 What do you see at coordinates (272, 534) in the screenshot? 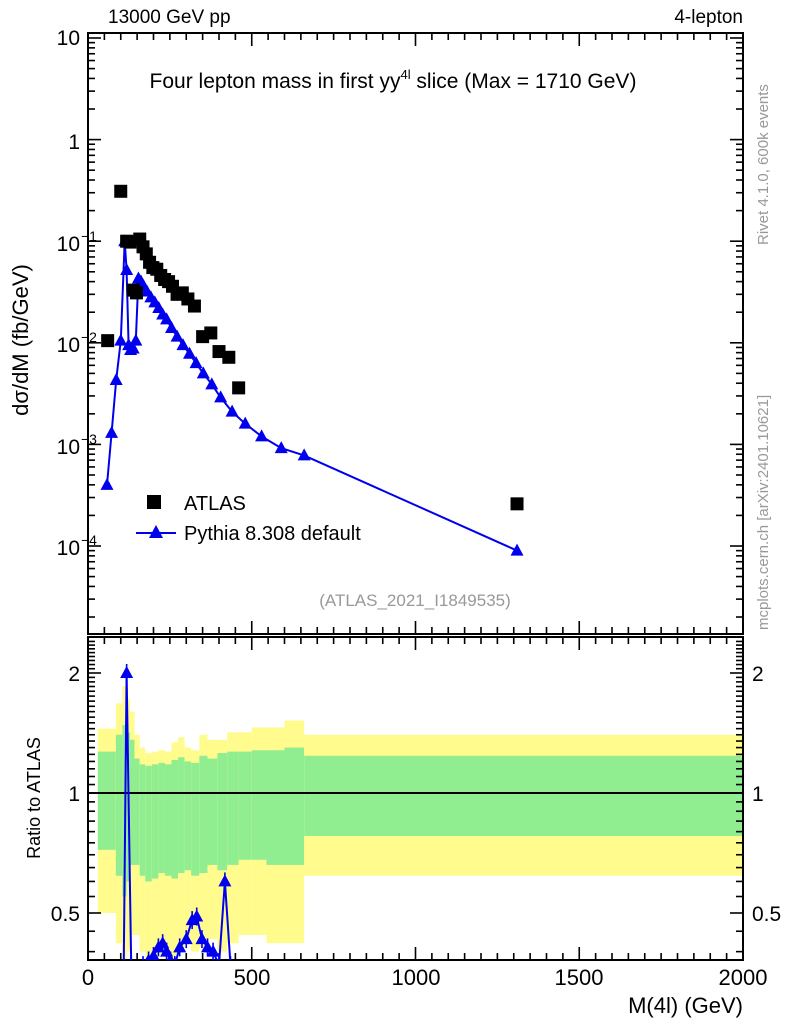
I see `legend-label-pythia: Pythia 8.308 default` at bounding box center [272, 534].